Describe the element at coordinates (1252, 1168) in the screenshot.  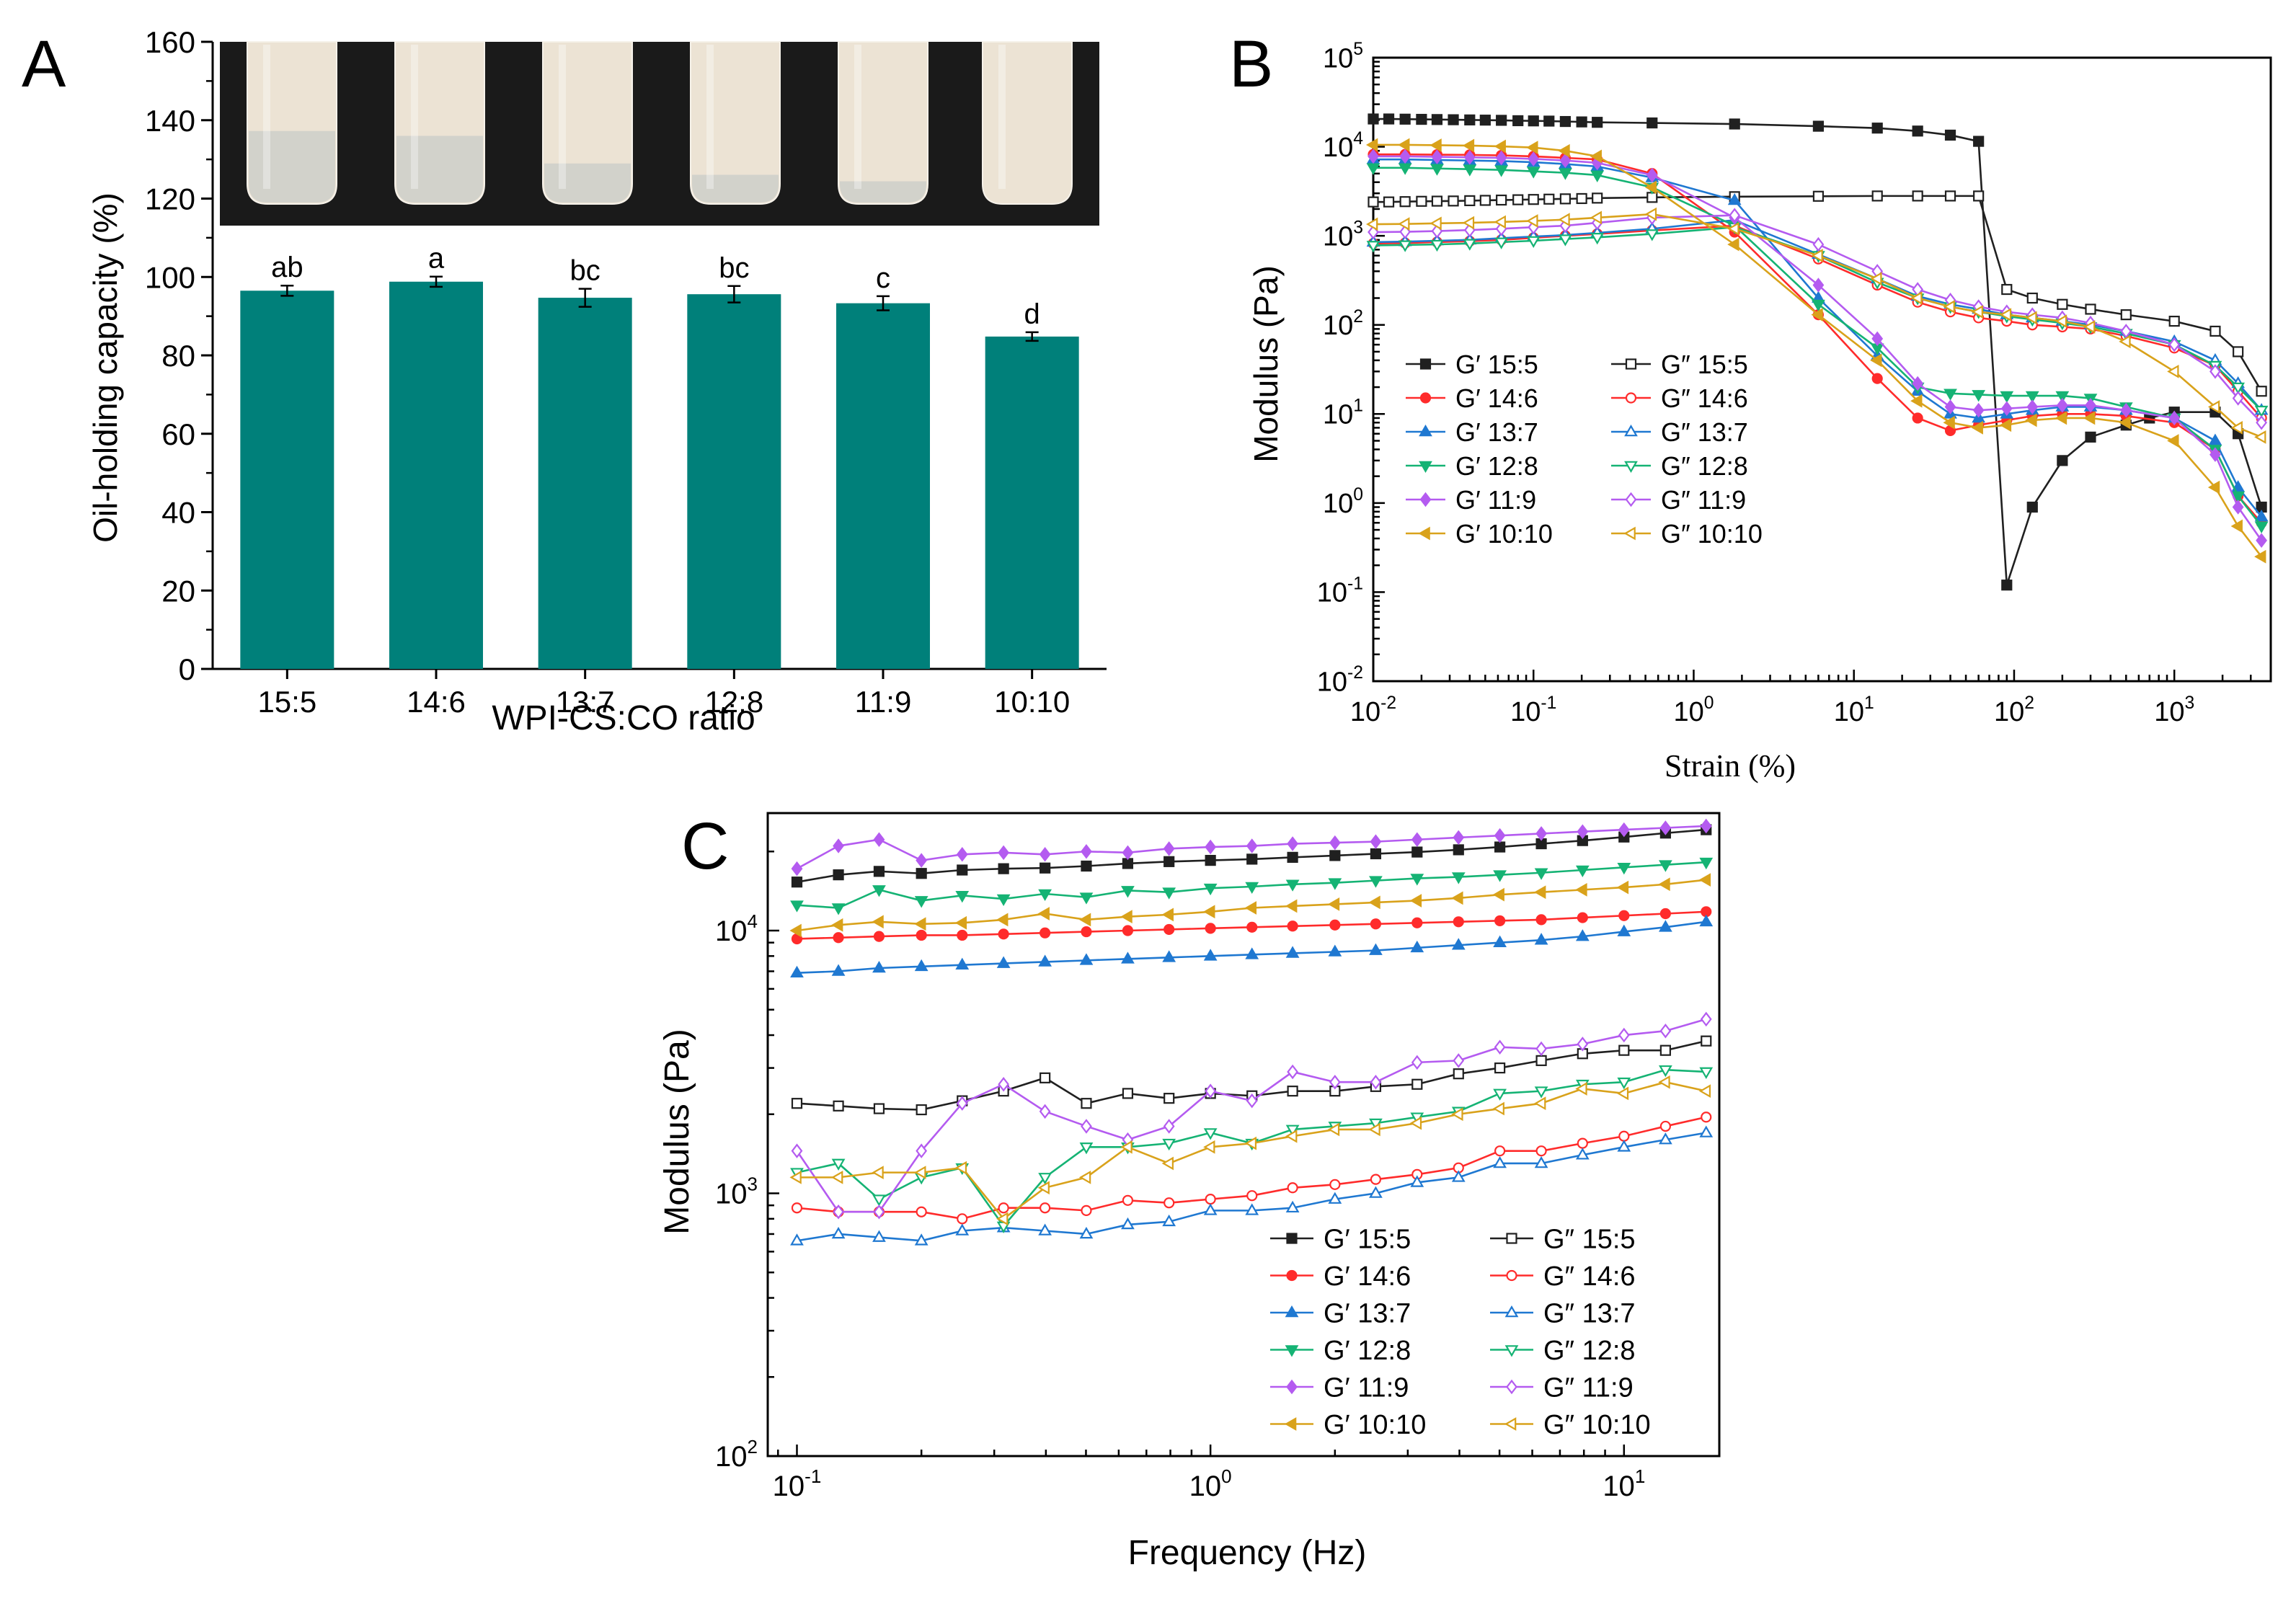
I see `series-line` at that location.